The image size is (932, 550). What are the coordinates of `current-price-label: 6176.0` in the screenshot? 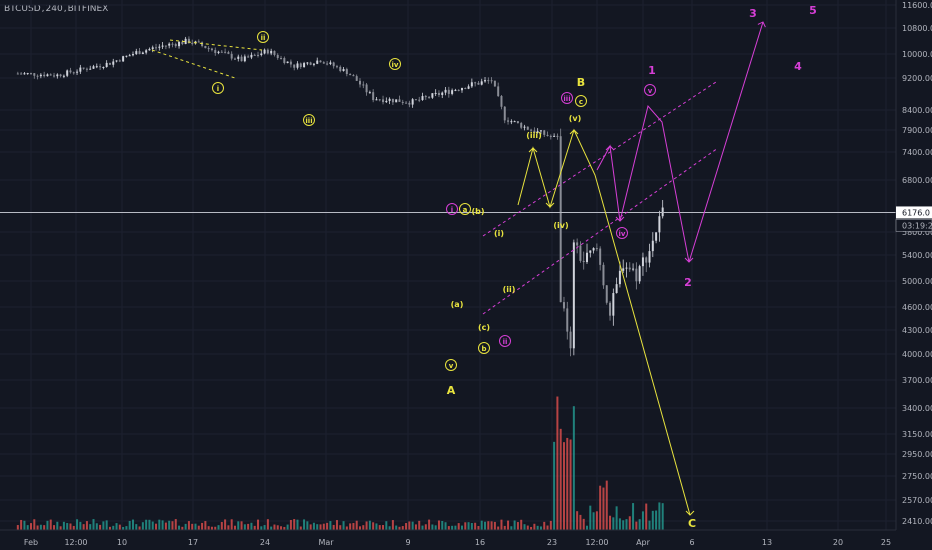 It's located at (916, 212).